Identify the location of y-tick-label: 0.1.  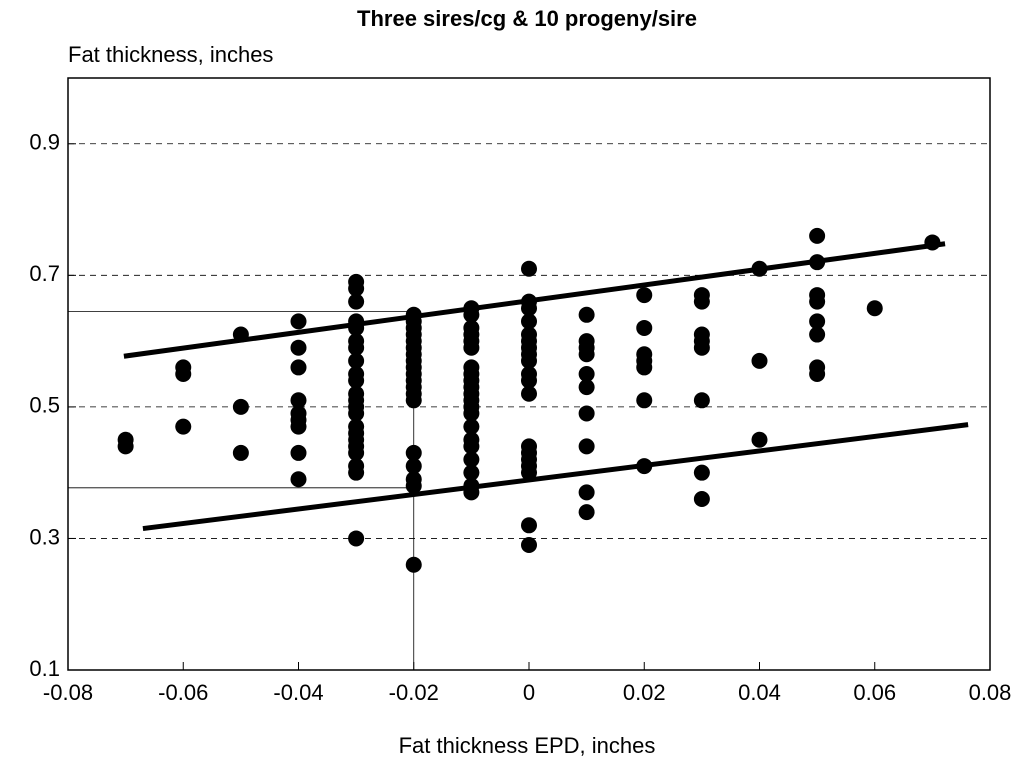
(44, 668).